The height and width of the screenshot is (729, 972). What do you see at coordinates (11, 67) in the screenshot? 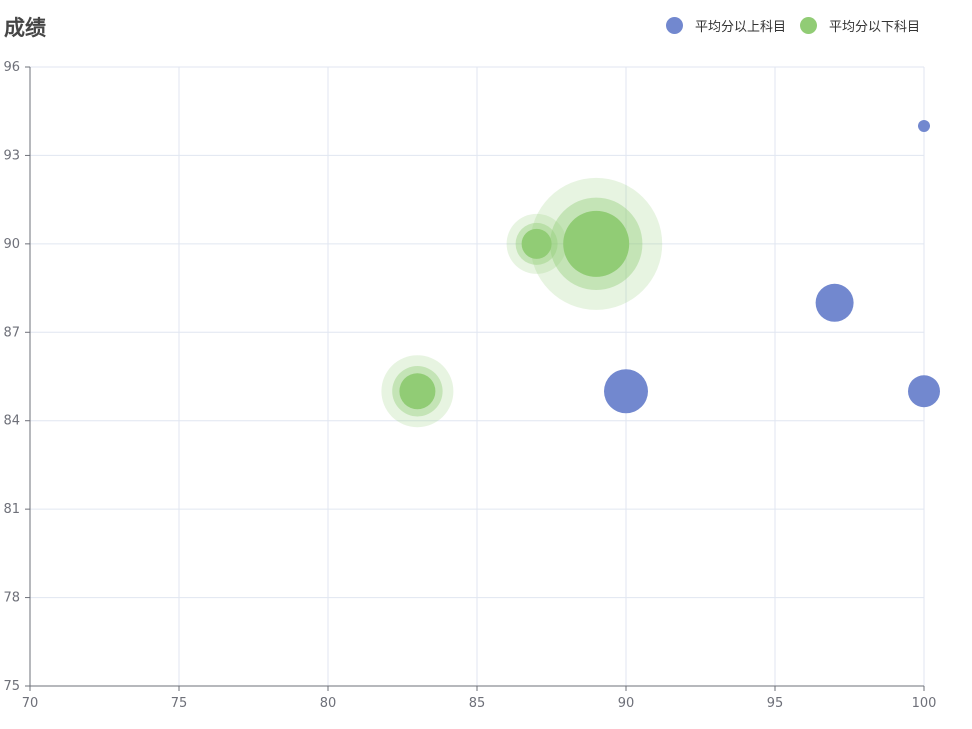
I see `y-tick-label: 96` at bounding box center [11, 67].